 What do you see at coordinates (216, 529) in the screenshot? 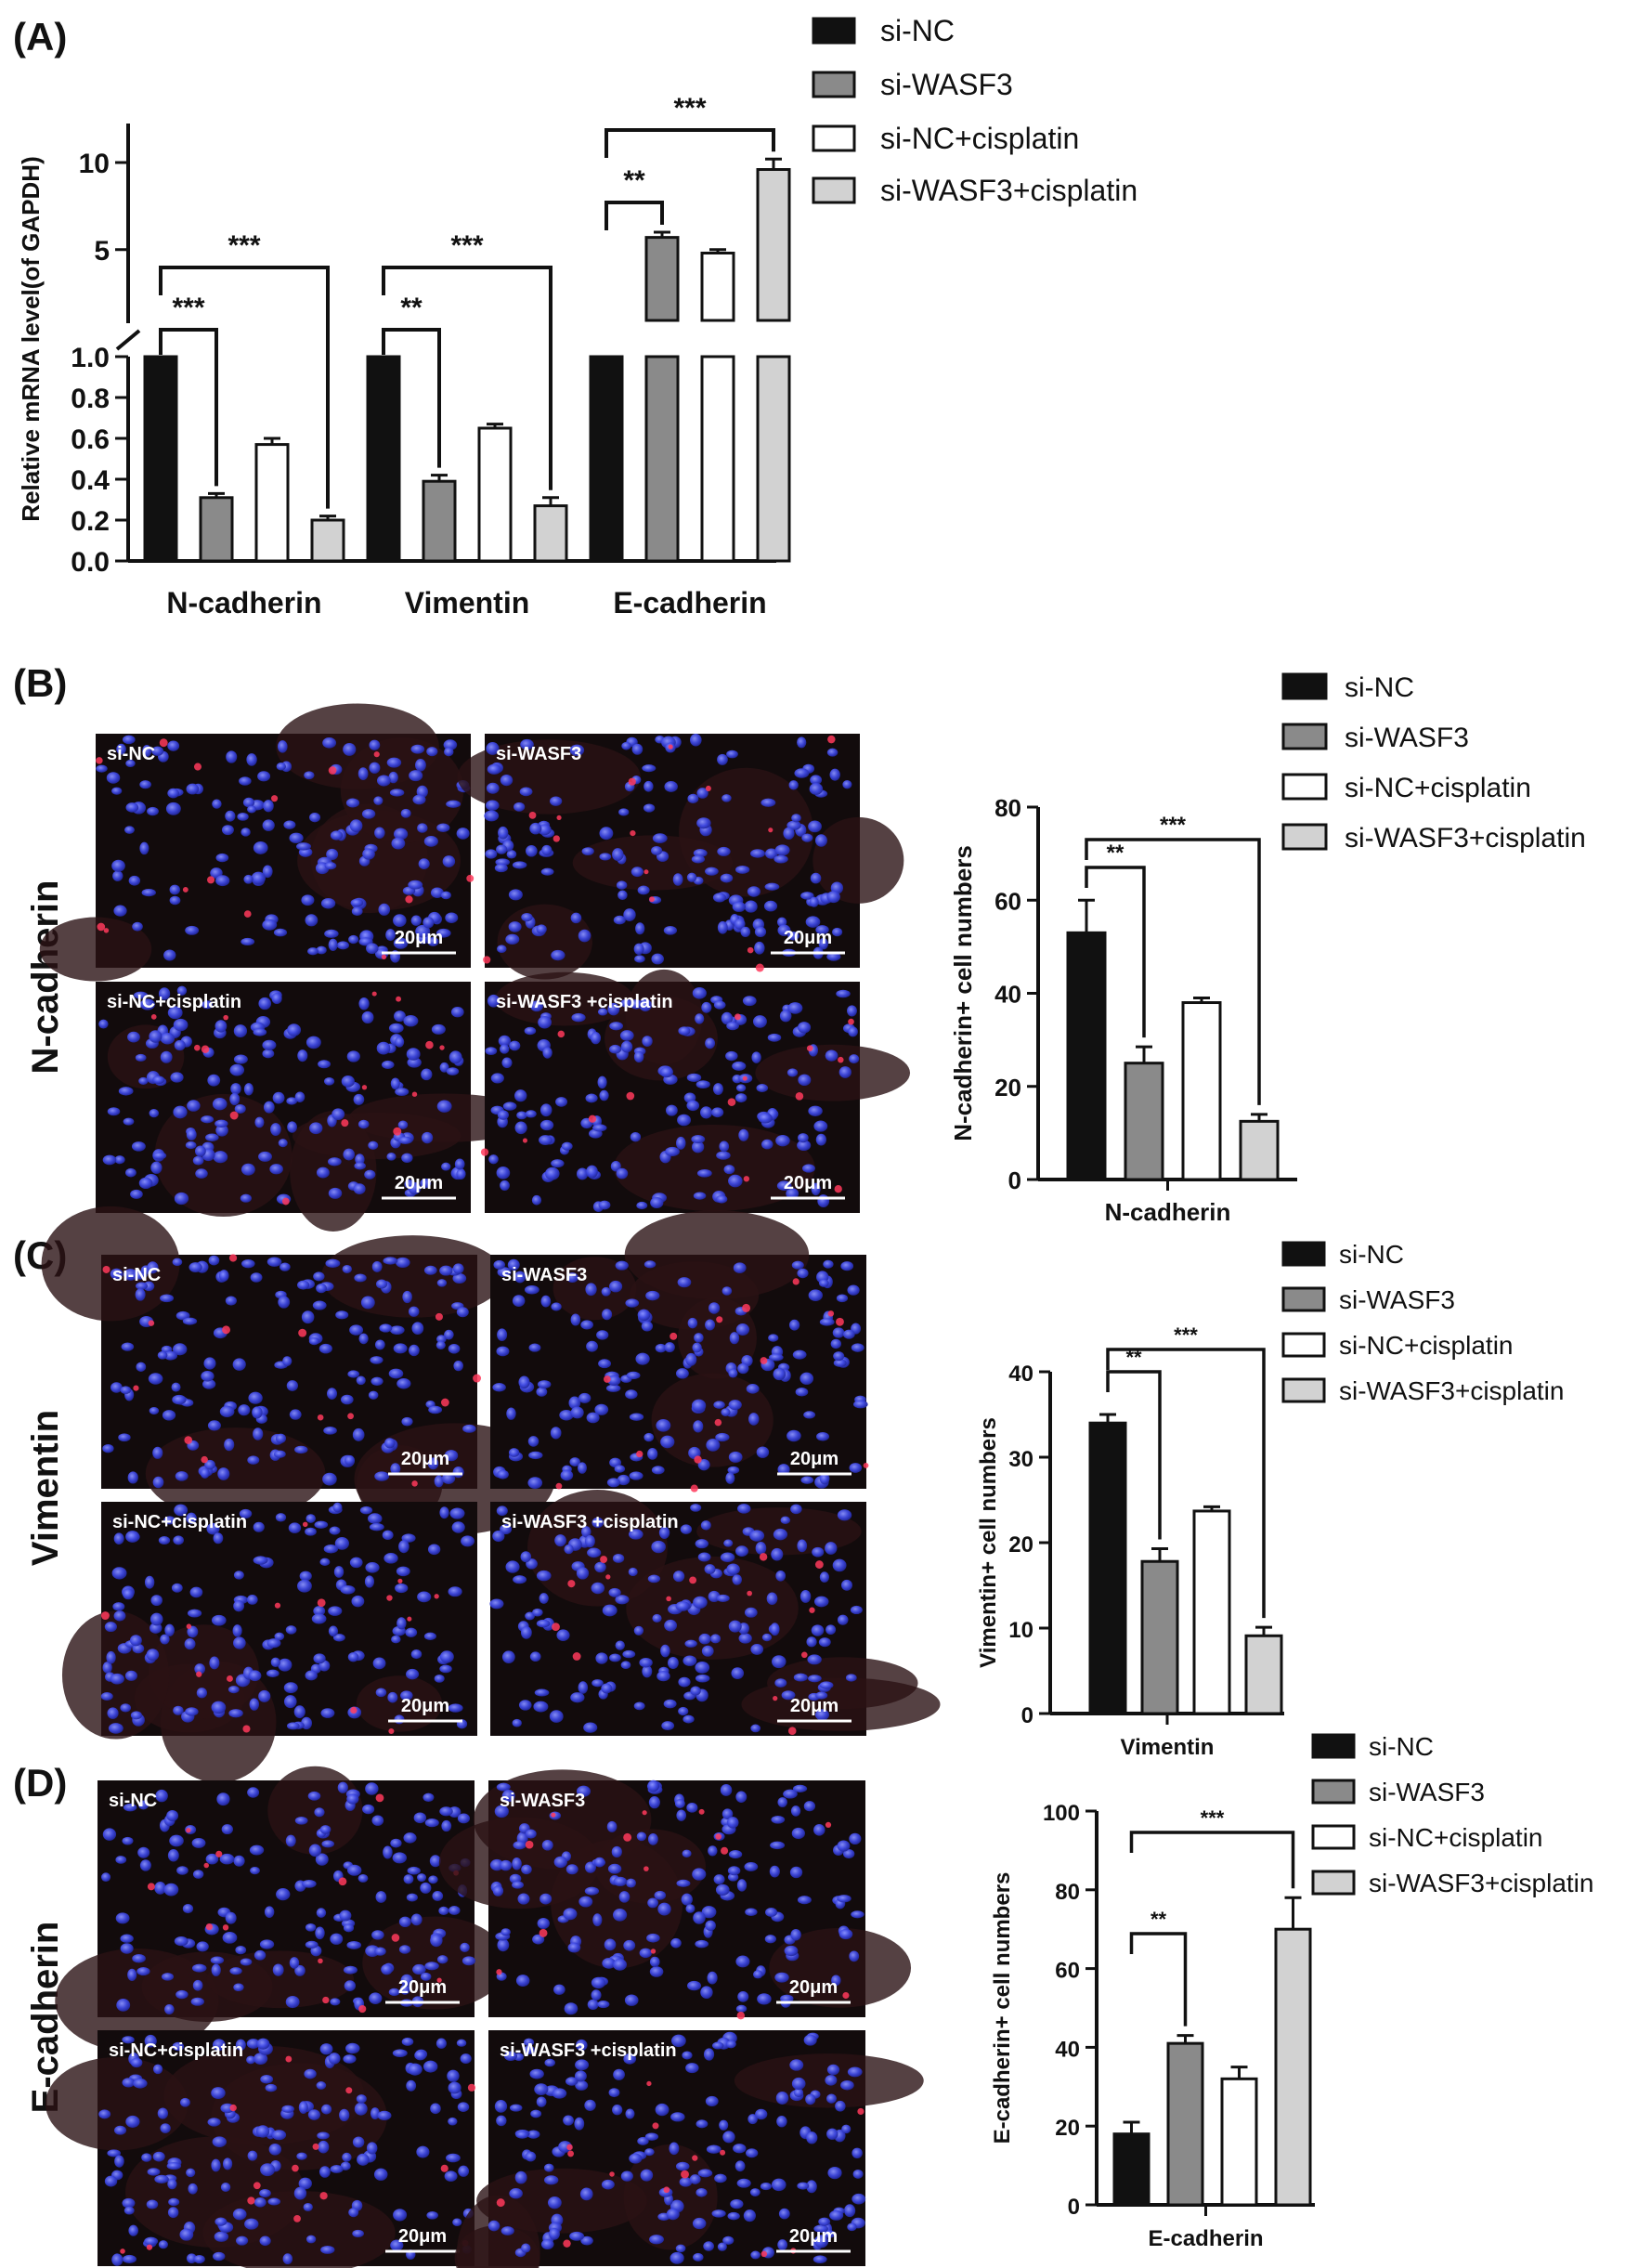
I see `bar-si-WASF3` at bounding box center [216, 529].